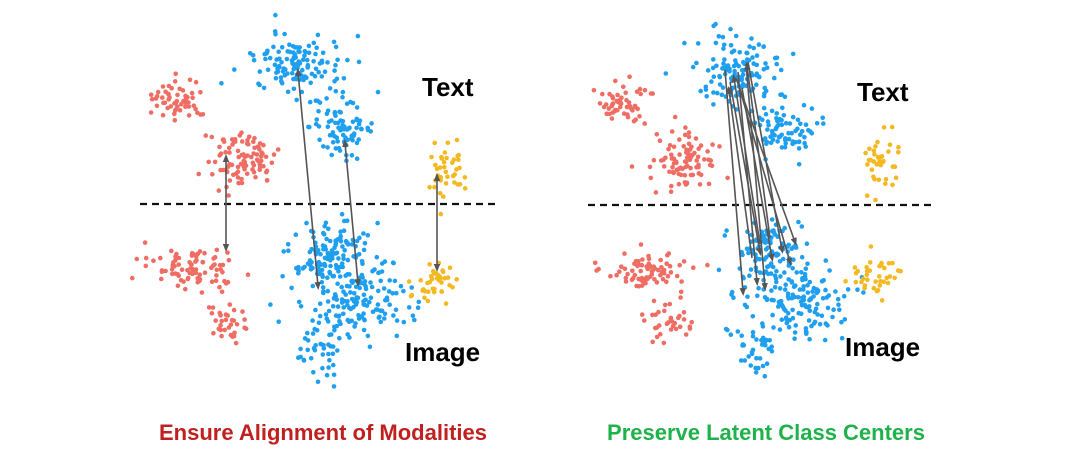 Image resolution: width=1090 pixels, height=458 pixels. I want to click on right-caption: Preserve Latent Class Centers, so click(766, 432).